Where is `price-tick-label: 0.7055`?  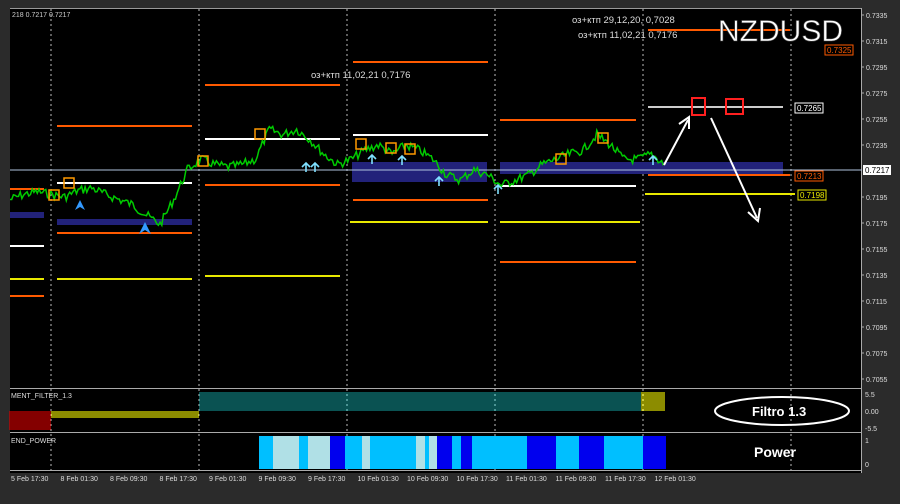
price-tick-label: 0.7055 is located at coordinates (877, 380).